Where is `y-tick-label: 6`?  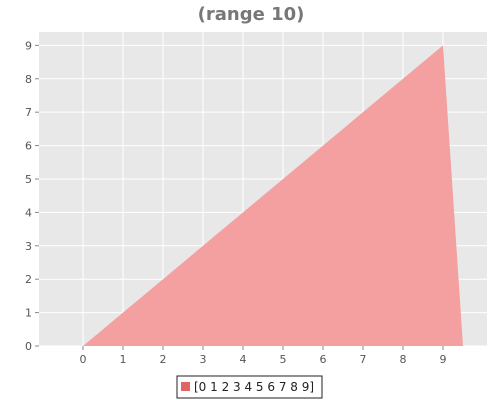
y-tick-label: 6 is located at coordinates (28, 146).